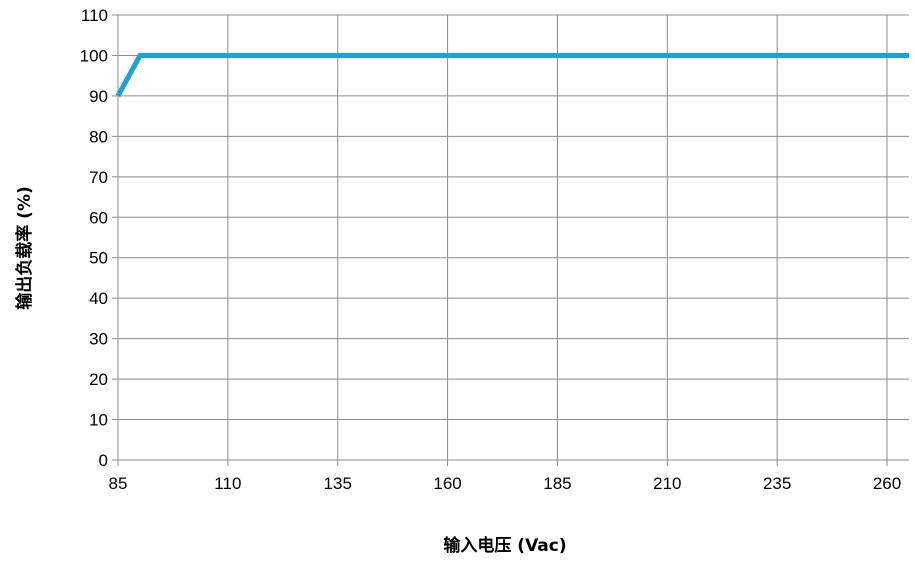  What do you see at coordinates (94, 15) in the screenshot?
I see `y-tick-label: 110` at bounding box center [94, 15].